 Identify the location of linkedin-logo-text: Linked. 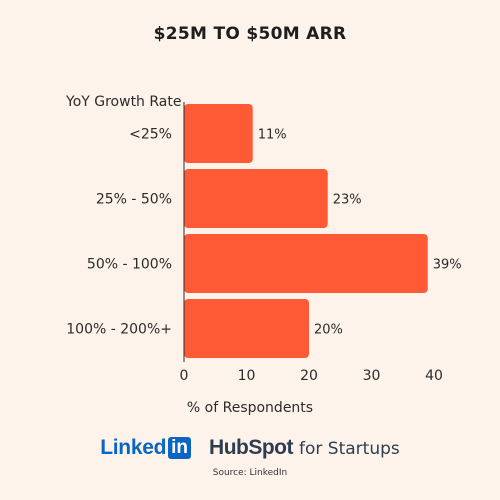
(133, 447).